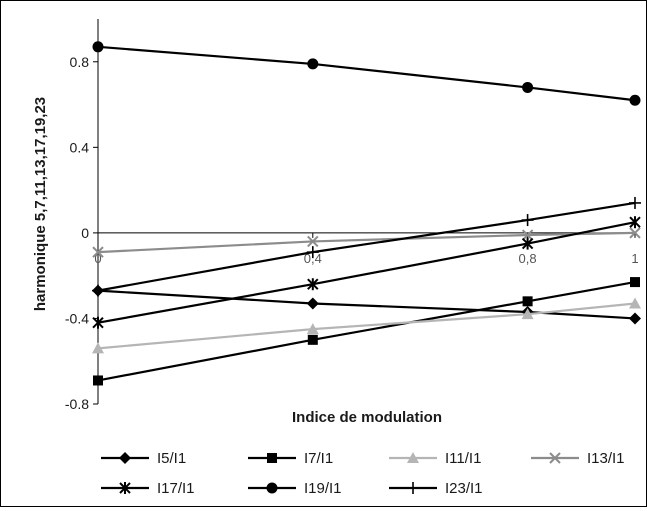 The width and height of the screenshot is (647, 511). I want to click on legend-label: I5/I1, so click(171, 458).